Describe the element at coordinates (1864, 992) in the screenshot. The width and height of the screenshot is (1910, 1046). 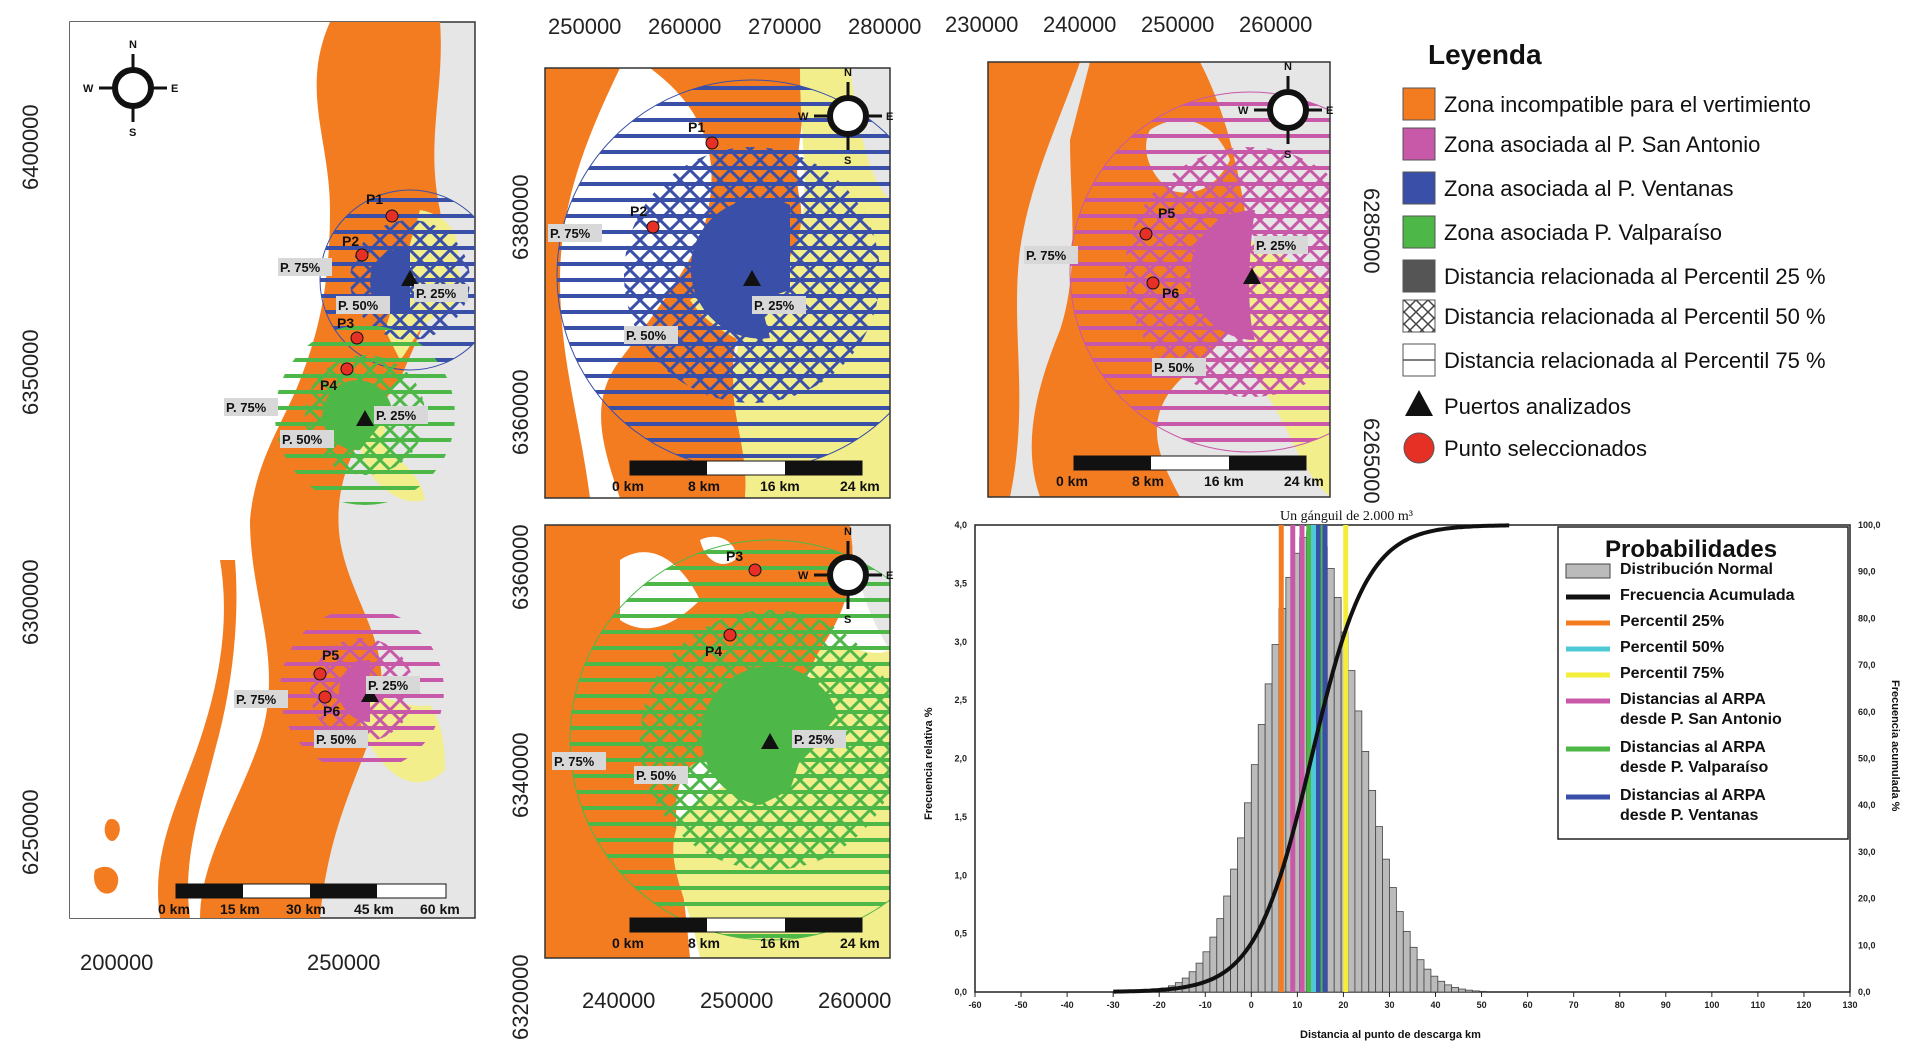
I see `y2-tick-label: 0,0` at that location.